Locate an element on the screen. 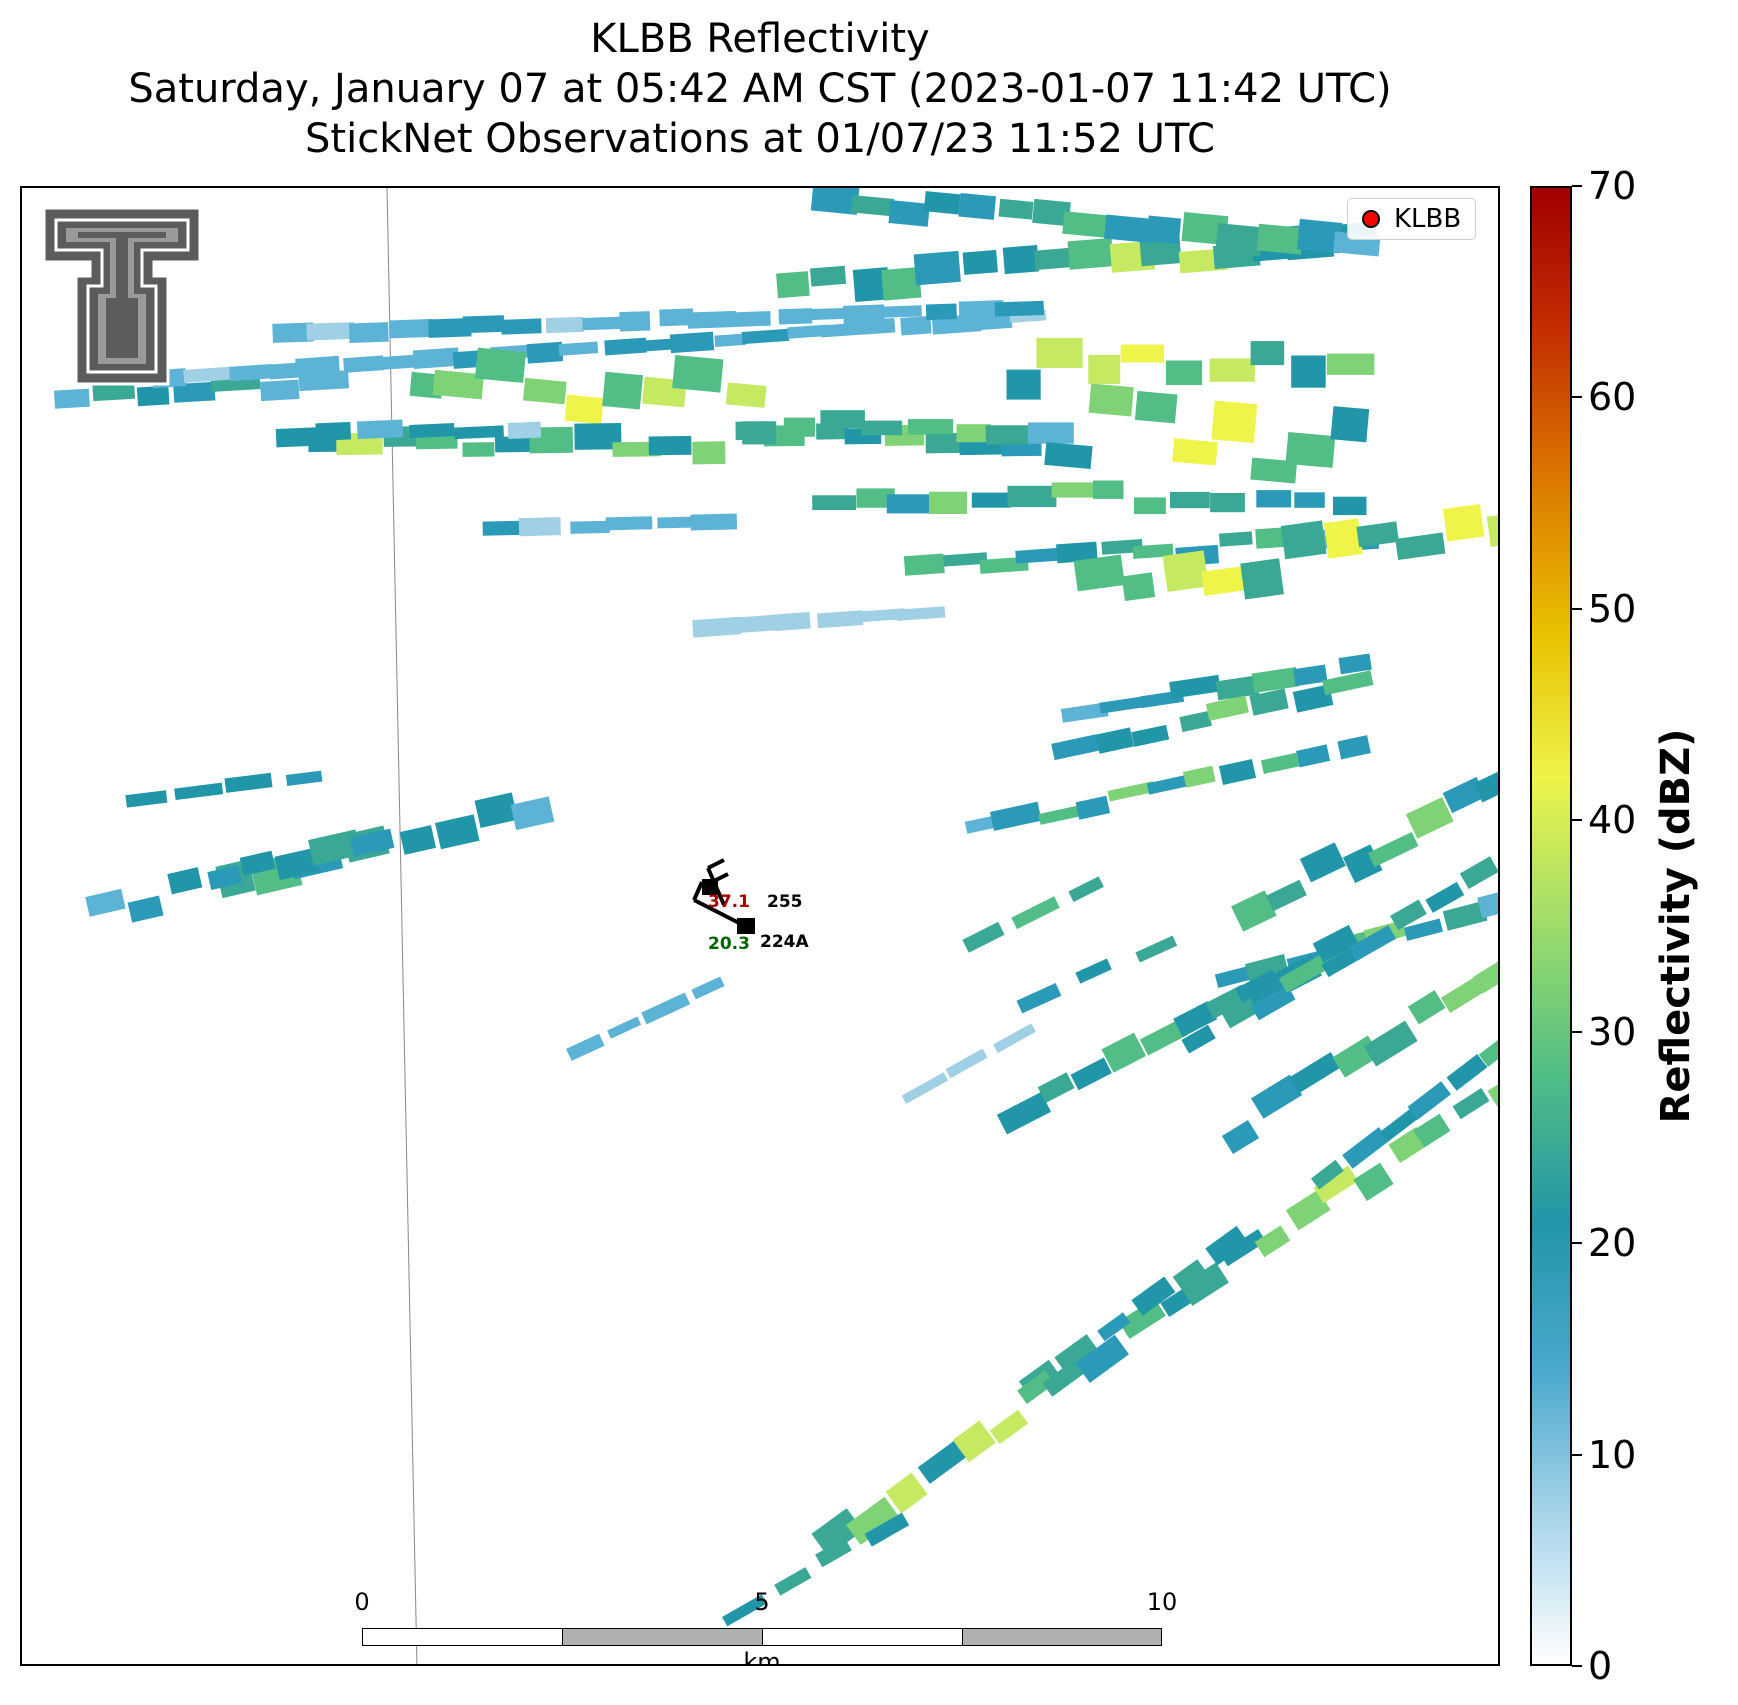 The width and height of the screenshot is (1738, 1705). county-border-line is located at coordinates (402, 926).